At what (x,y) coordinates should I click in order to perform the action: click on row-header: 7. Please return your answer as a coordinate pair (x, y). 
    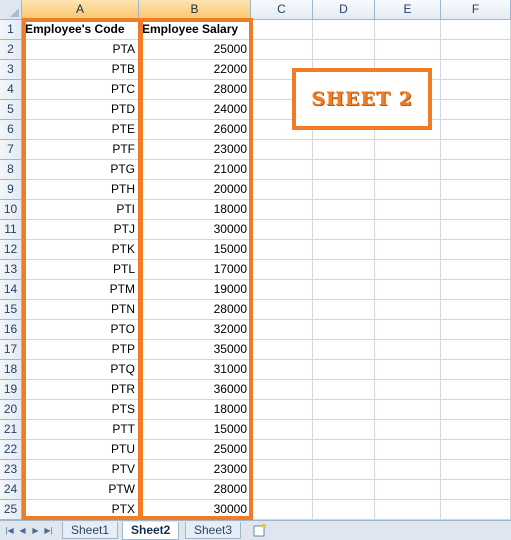
    Looking at the image, I should click on (11, 150).